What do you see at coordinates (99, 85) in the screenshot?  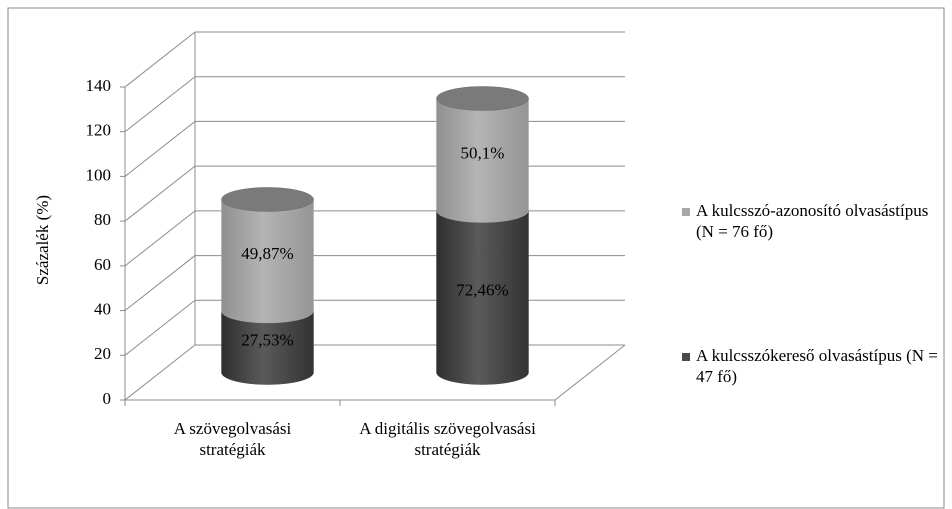 I see `y-tick-label: 140` at bounding box center [99, 85].